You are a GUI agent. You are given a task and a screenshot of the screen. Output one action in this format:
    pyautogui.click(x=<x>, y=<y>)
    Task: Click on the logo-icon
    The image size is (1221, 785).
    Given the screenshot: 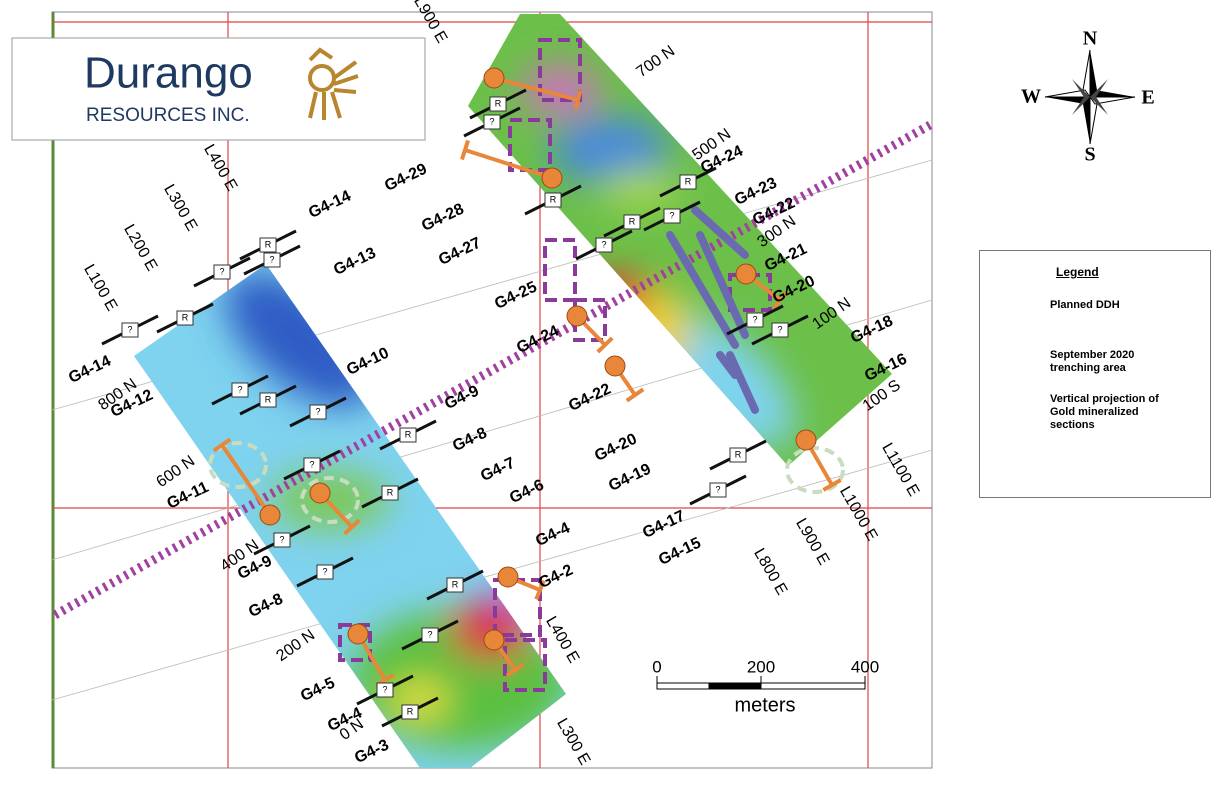 What is the action you would take?
    pyautogui.click(x=333, y=83)
    